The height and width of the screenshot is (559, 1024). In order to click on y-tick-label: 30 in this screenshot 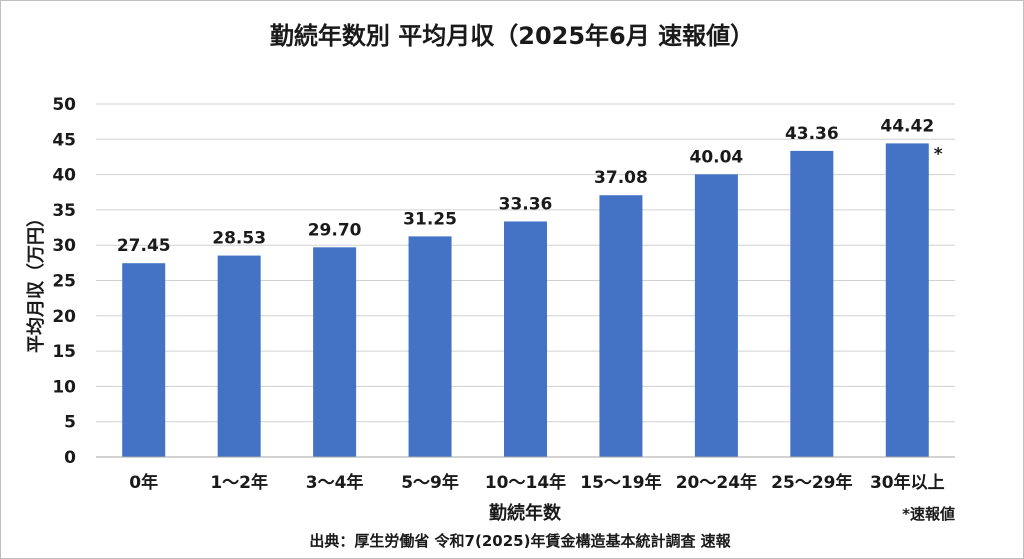, I will do `click(64, 246)`.